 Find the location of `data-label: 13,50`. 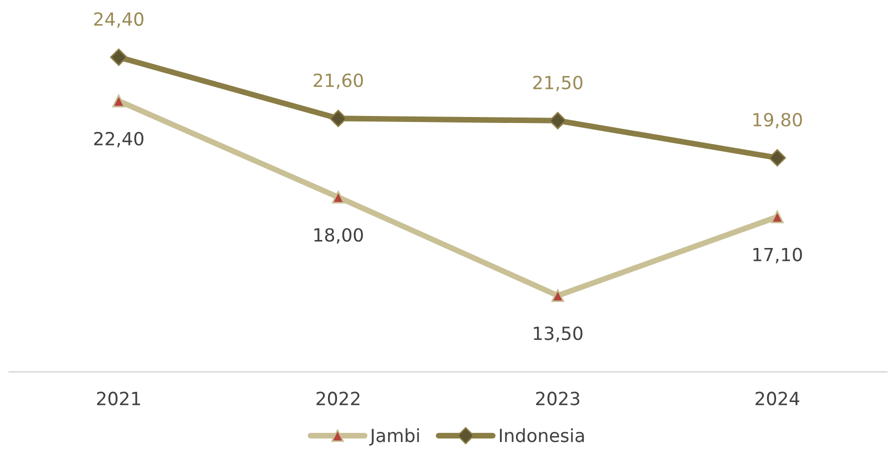

data-label: 13,50 is located at coordinates (558, 334).